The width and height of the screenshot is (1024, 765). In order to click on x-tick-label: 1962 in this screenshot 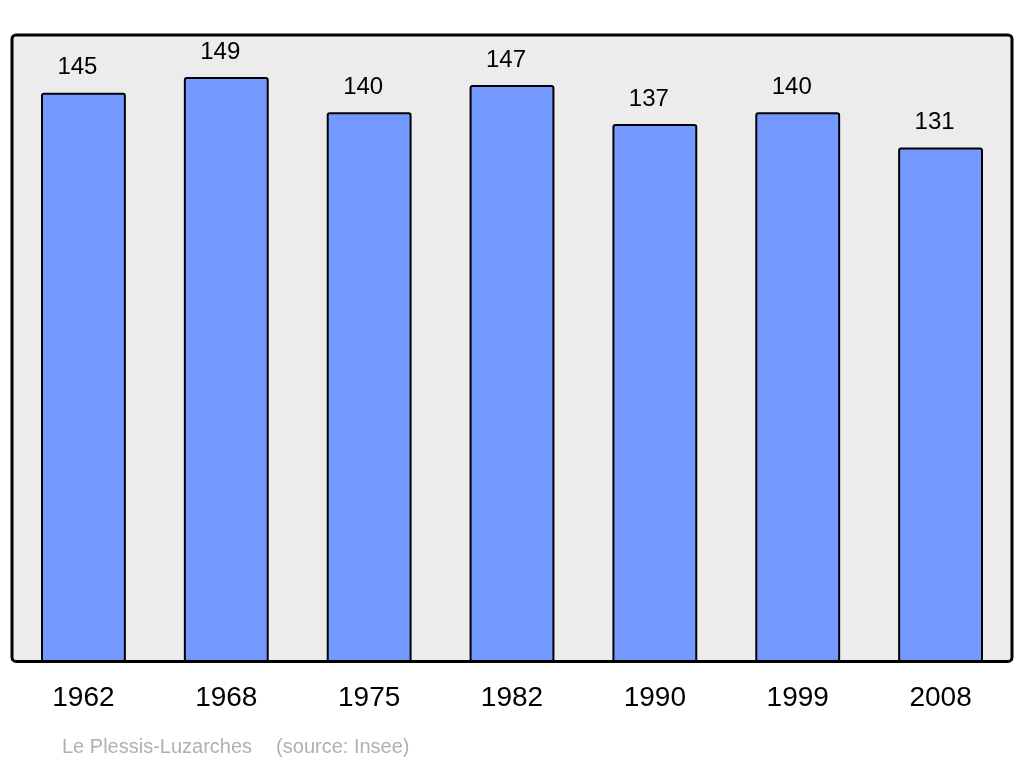, I will do `click(83, 696)`.